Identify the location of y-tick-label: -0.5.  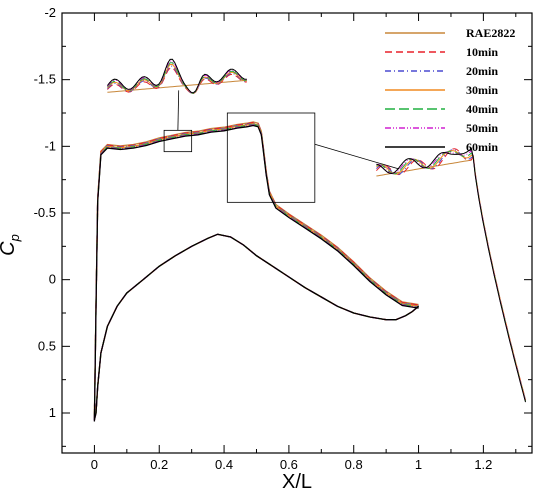
(45, 212).